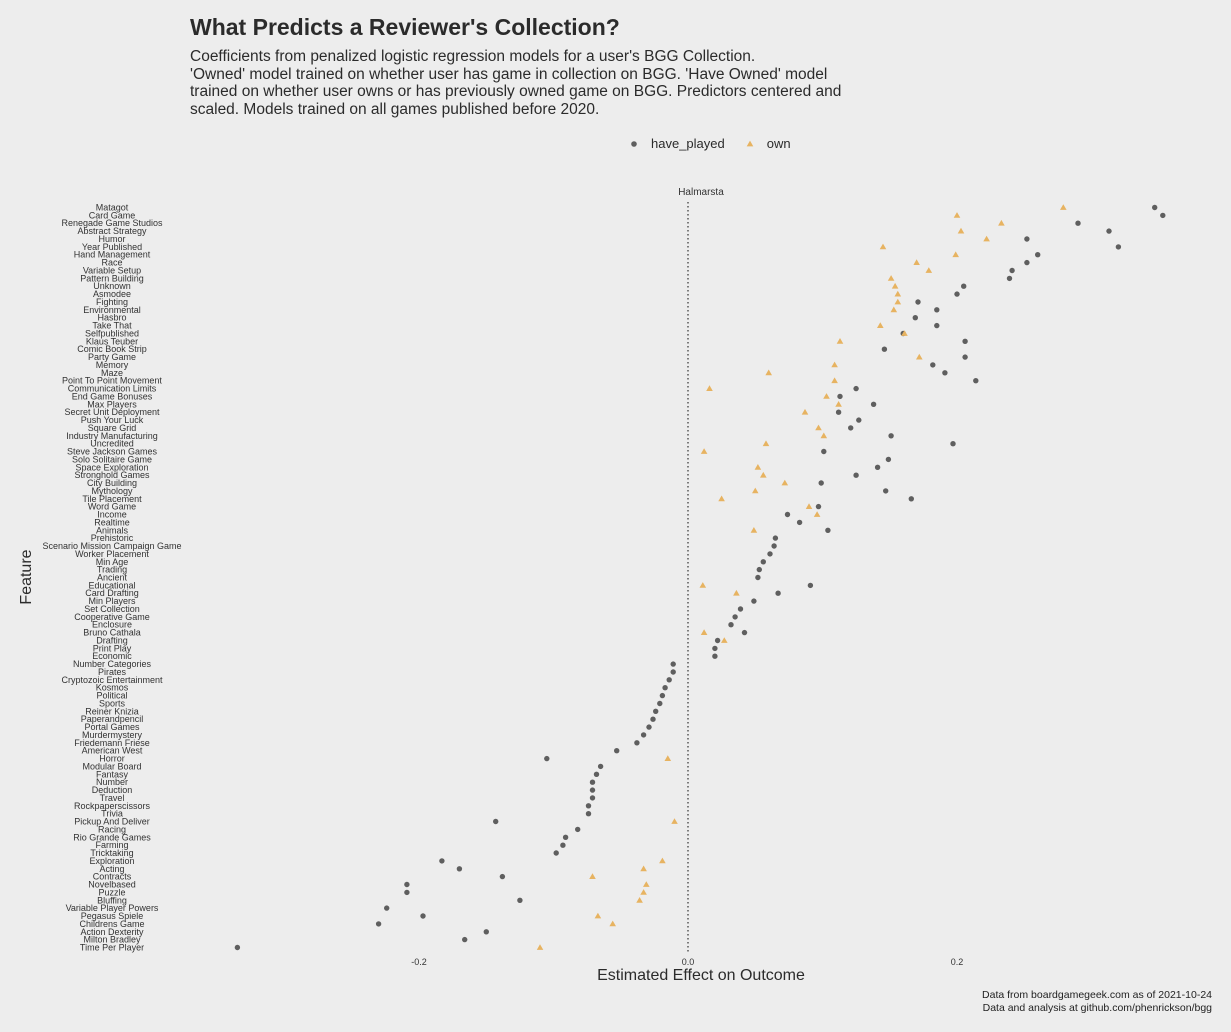 The width and height of the screenshot is (1231, 1032). I want to click on point-have-played-max-players, so click(873, 404).